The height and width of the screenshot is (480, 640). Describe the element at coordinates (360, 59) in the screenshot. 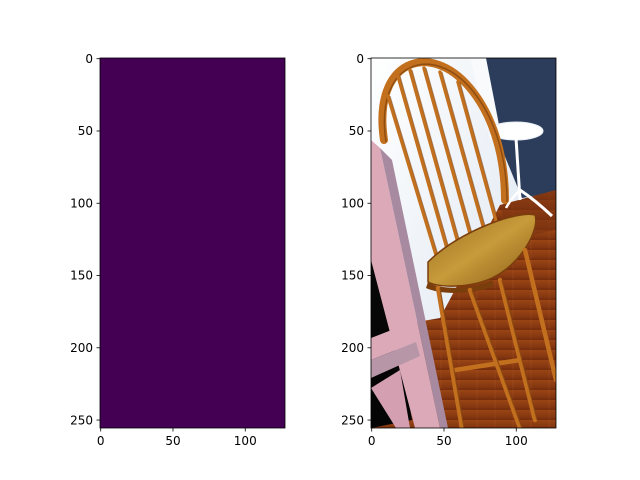

I see `right-ytick-label: 0` at that location.